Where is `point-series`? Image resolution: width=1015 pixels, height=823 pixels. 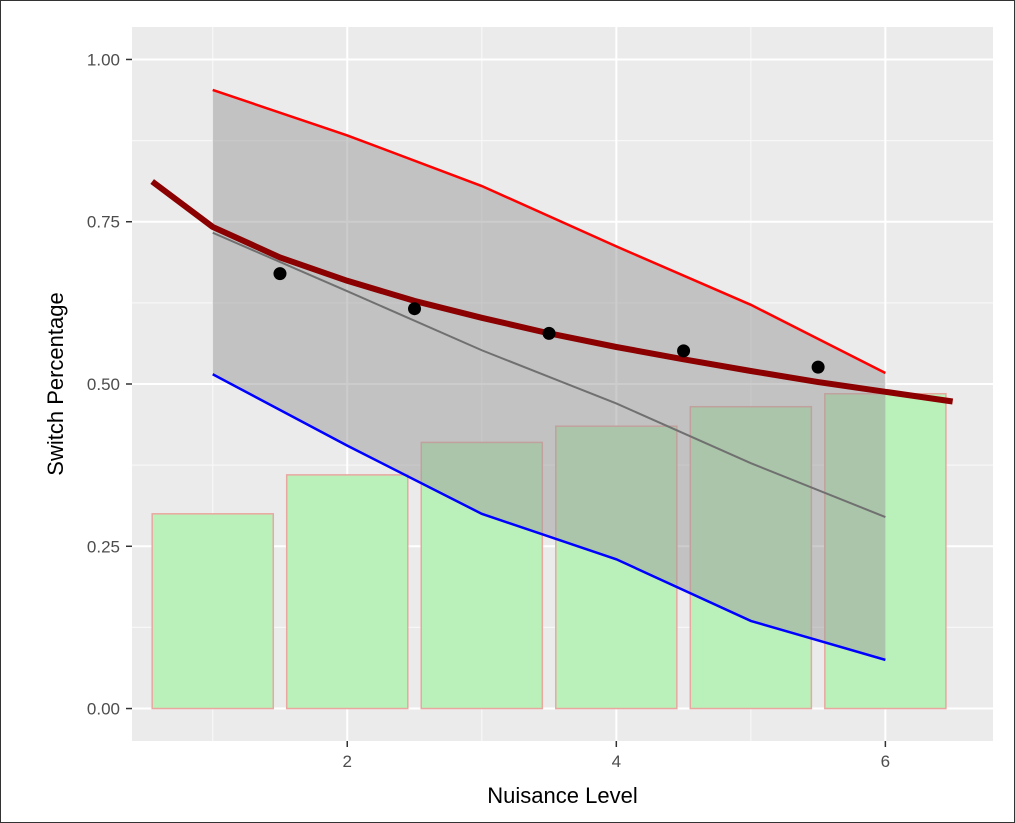
point-series is located at coordinates (549, 320).